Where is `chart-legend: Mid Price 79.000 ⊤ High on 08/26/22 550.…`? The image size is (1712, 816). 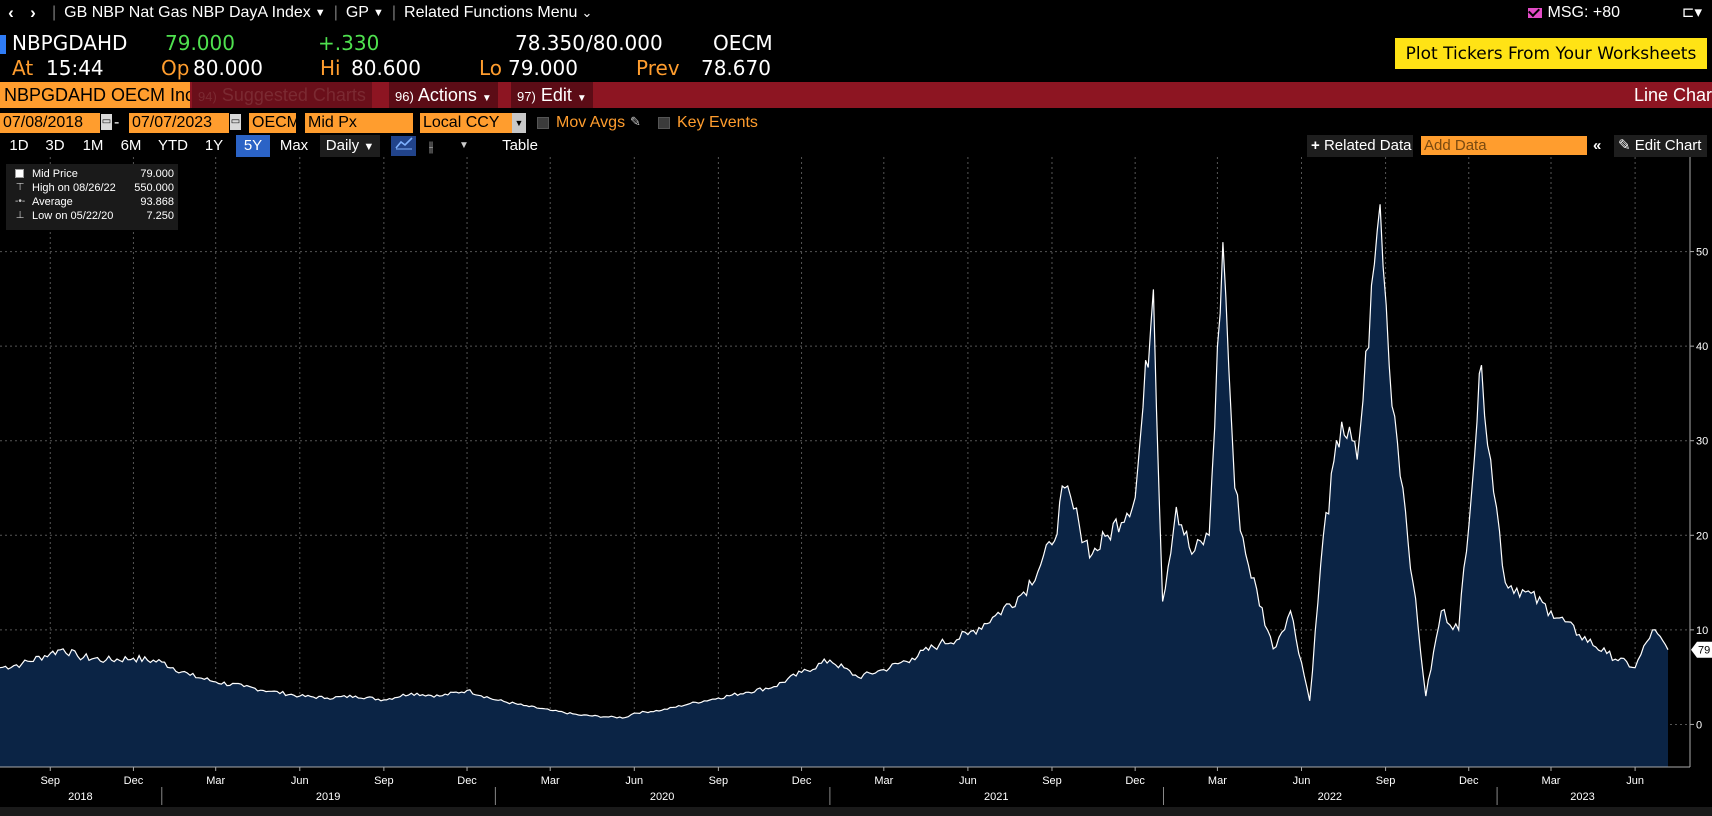 chart-legend: Mid Price 79.000 ⊤ High on 08/26/22 550.… is located at coordinates (92, 197).